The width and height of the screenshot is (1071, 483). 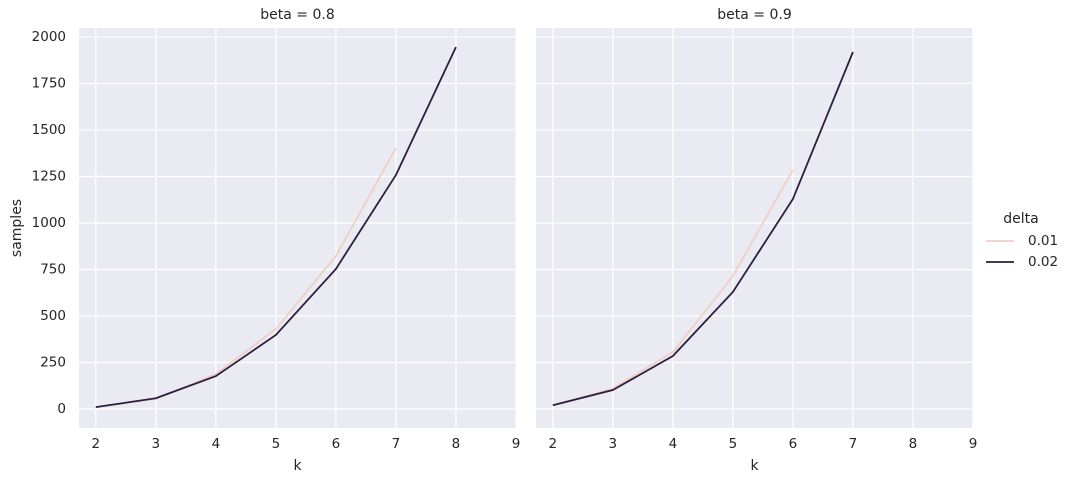 I want to click on y-tick-label: 500, so click(x=53, y=316).